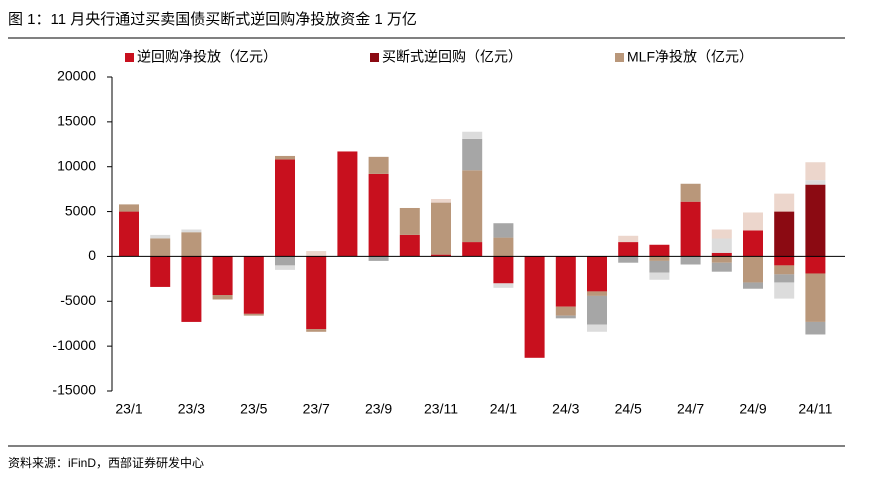  What do you see at coordinates (74, 390) in the screenshot?
I see `y-tick-label: -15000` at bounding box center [74, 390].